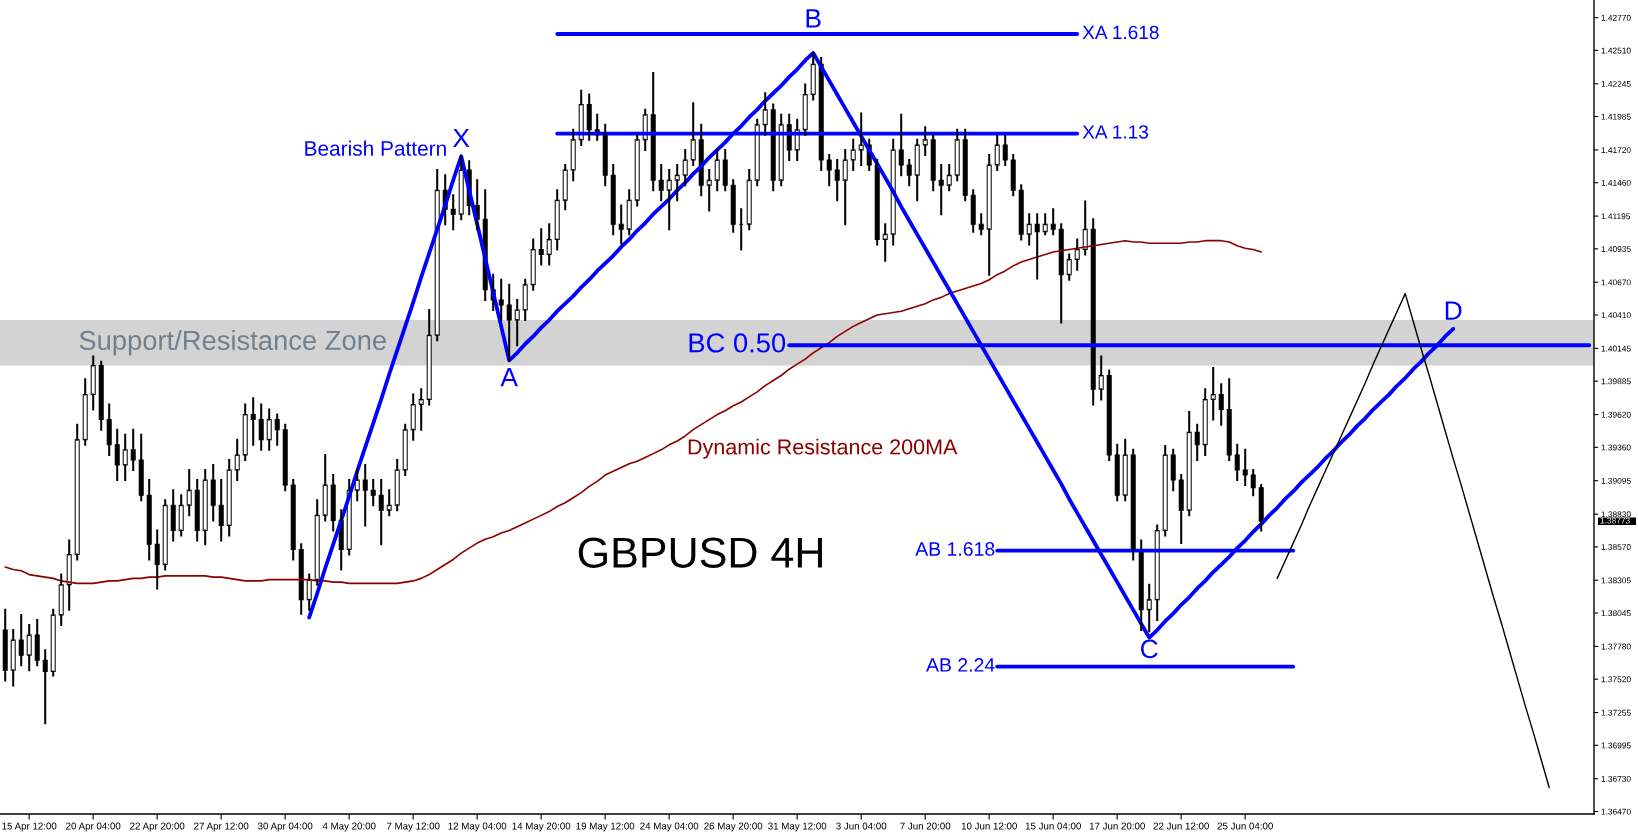 The image size is (1638, 834). What do you see at coordinates (413, 827) in the screenshot?
I see `x-tick-label: 7 May 12:00` at bounding box center [413, 827].